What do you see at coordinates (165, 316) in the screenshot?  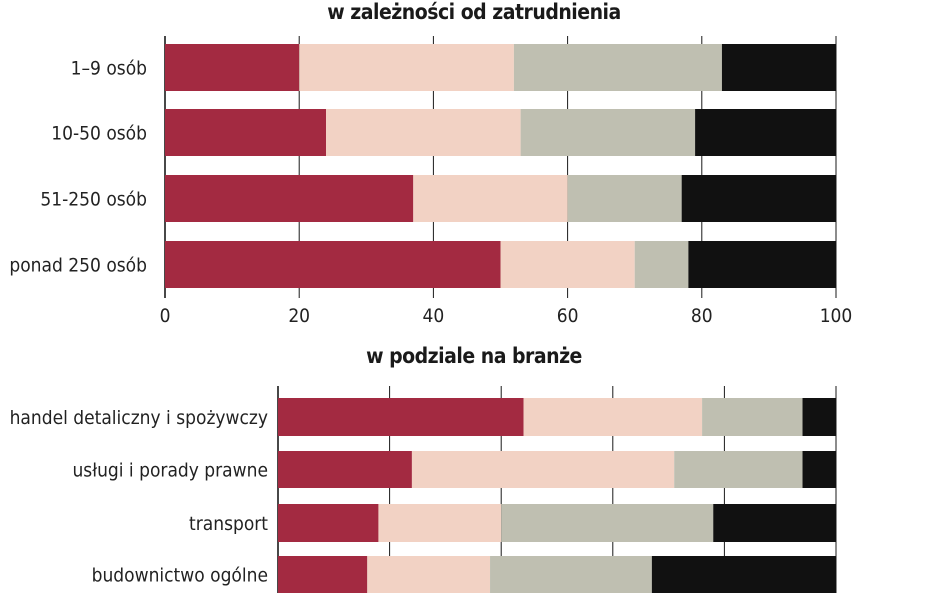 I see `x-tick-label: 0` at bounding box center [165, 316].